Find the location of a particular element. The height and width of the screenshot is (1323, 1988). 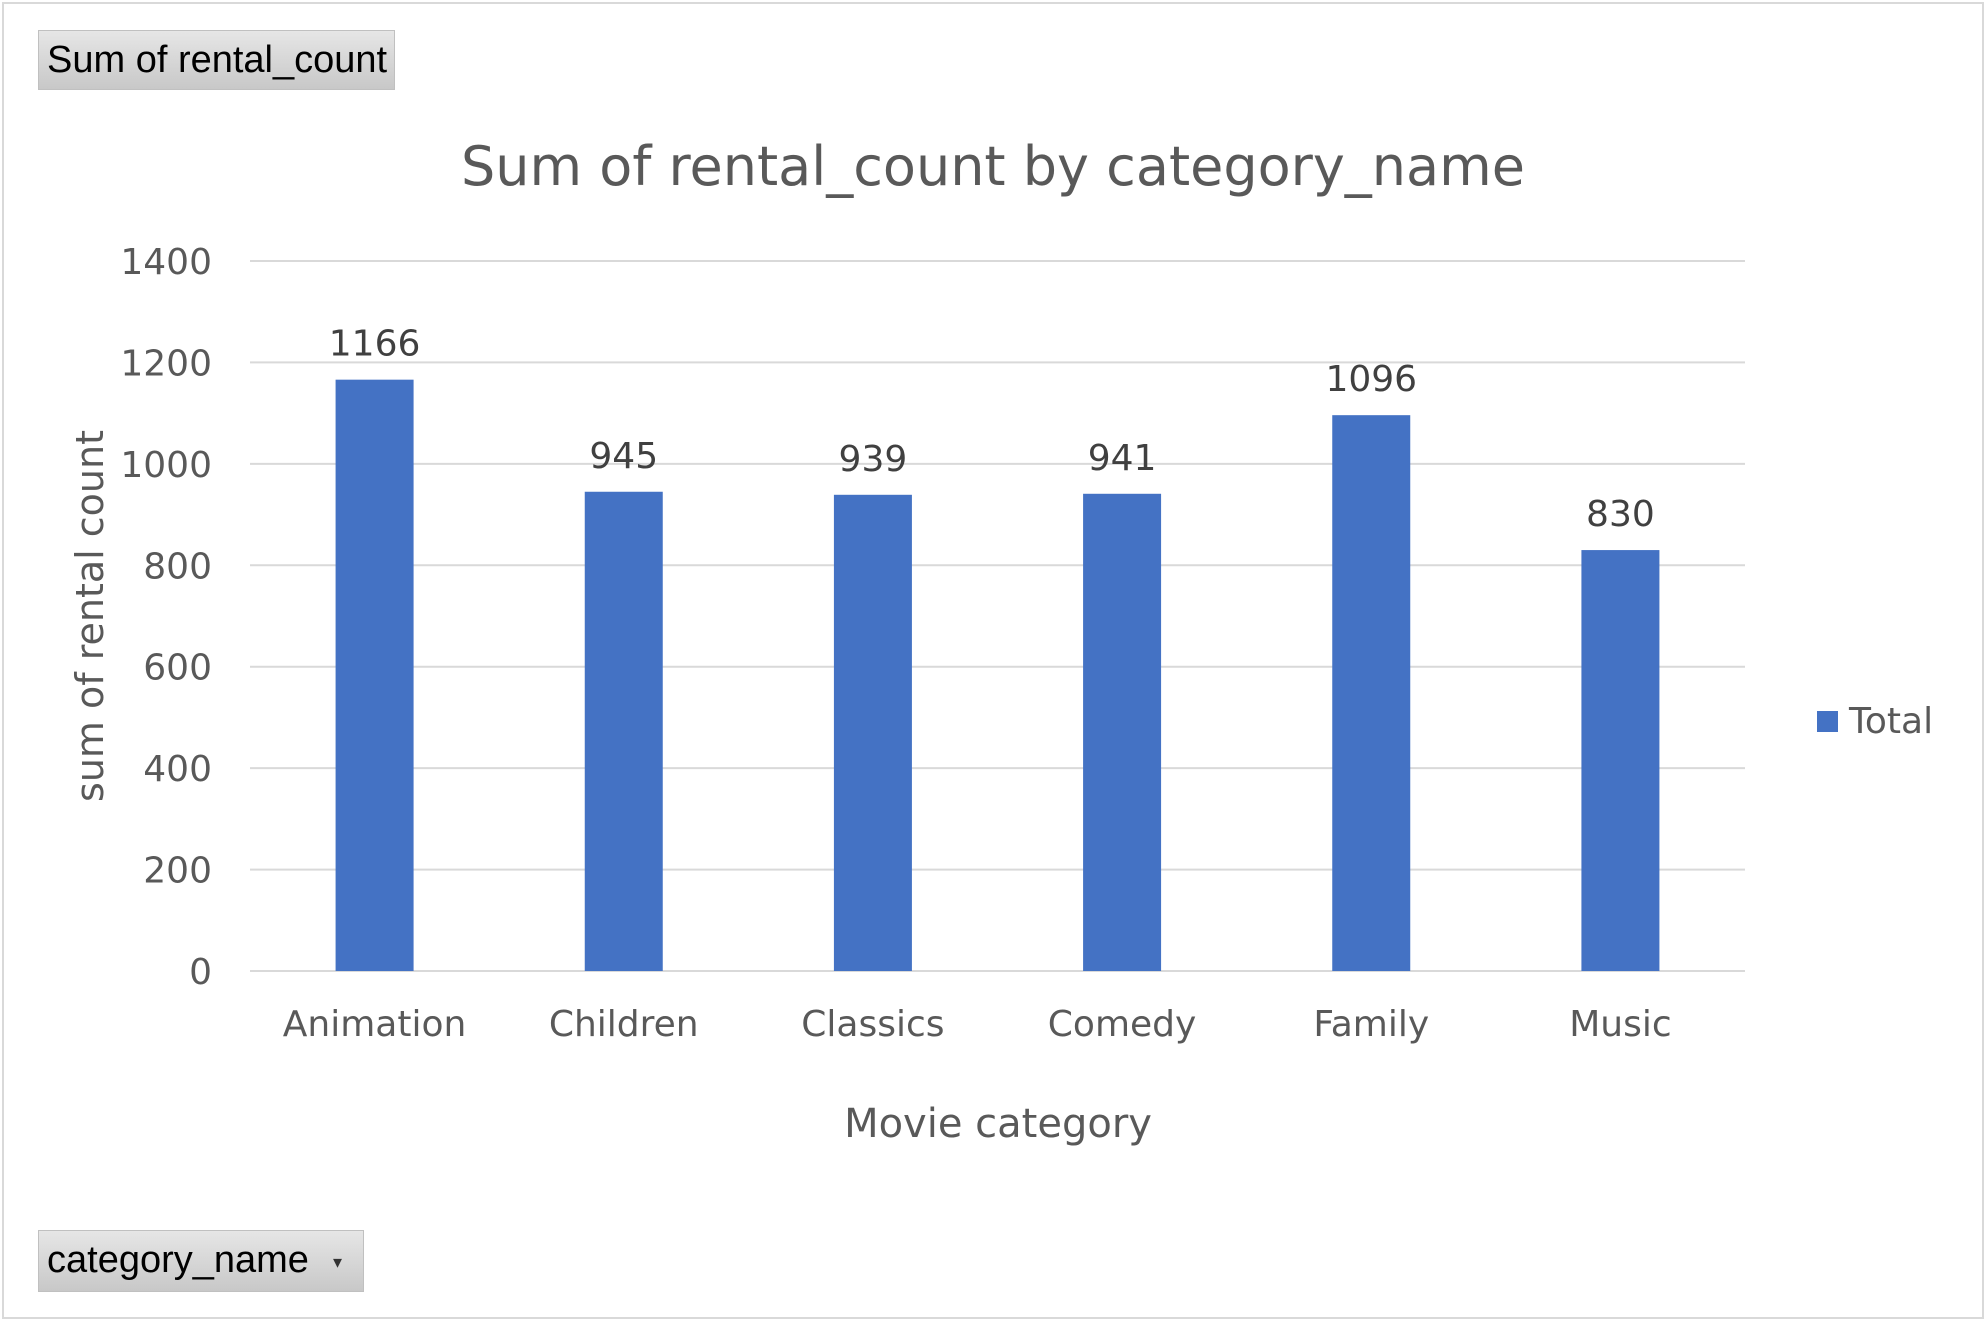

y-tick-label-200: 200 is located at coordinates (177, 871).